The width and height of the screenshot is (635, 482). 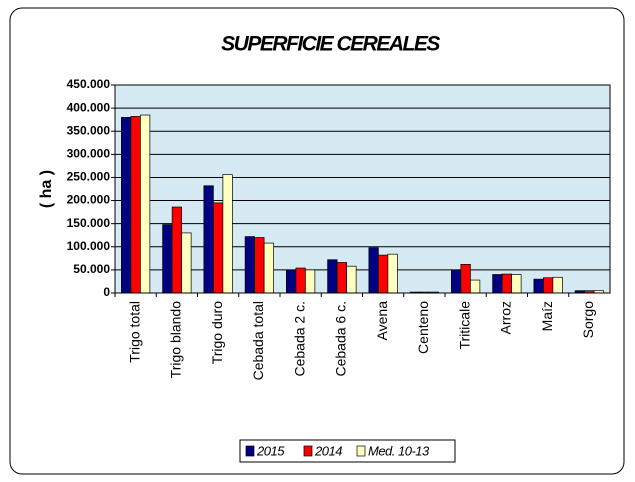 I want to click on x-tick-label: Arroz, so click(x=506, y=317).